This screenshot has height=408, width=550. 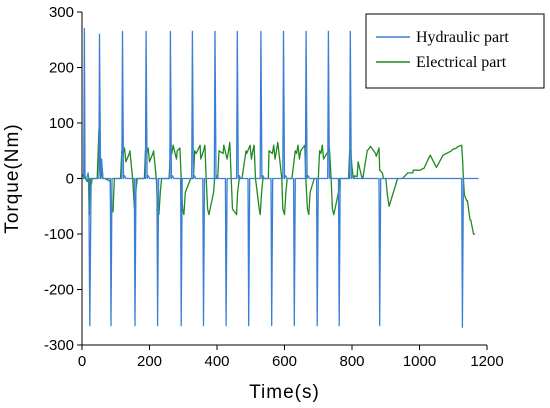 I want to click on legend: Hydraulic part Electrical part, so click(x=455, y=51).